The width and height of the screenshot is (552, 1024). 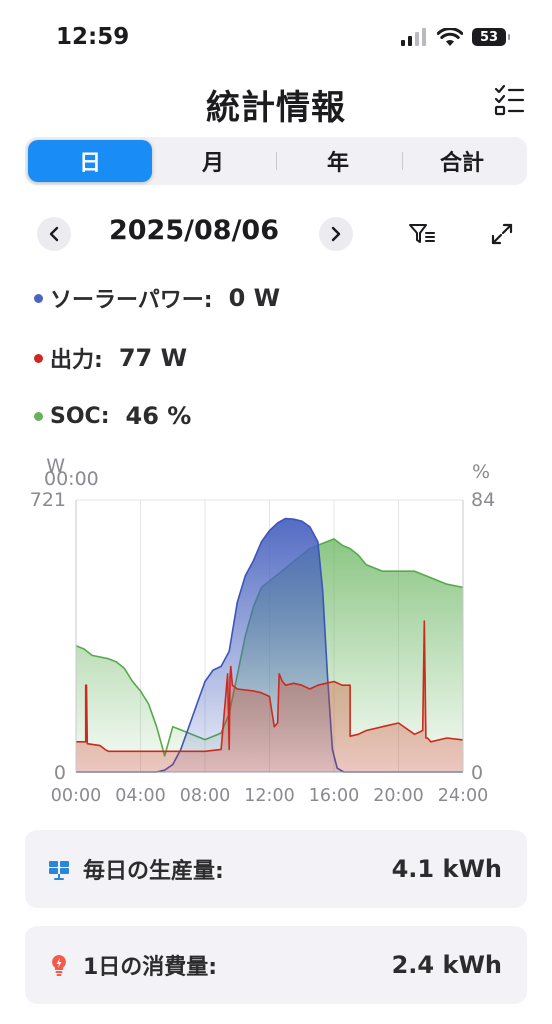 What do you see at coordinates (483, 500) in the screenshot?
I see `right-axis-tick-label: 84` at bounding box center [483, 500].